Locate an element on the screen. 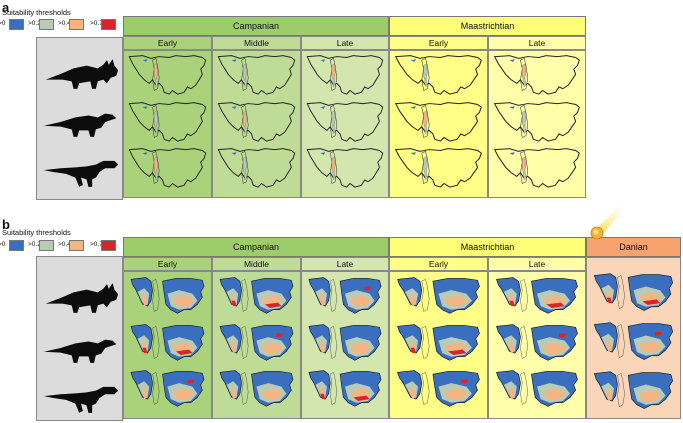 Image resolution: width=683 pixels, height=423 pixels. thresholds-title-b: Suitability thresholds is located at coordinates (36, 232).